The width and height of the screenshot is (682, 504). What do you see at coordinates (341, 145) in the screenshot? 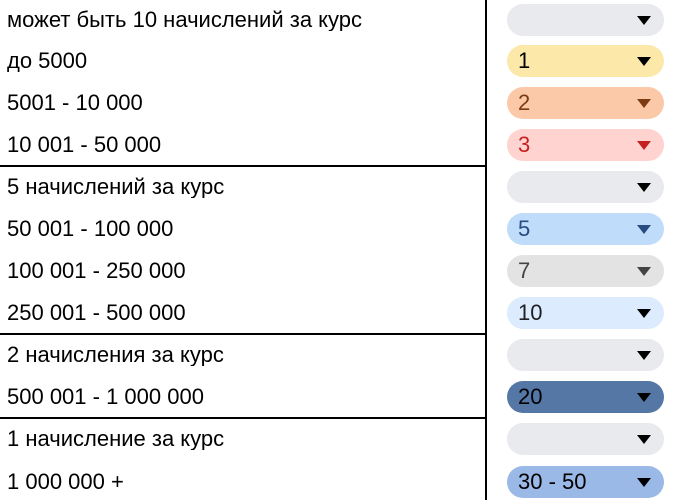
I see `table-row: 10 001 - 50 000 3` at bounding box center [341, 145].